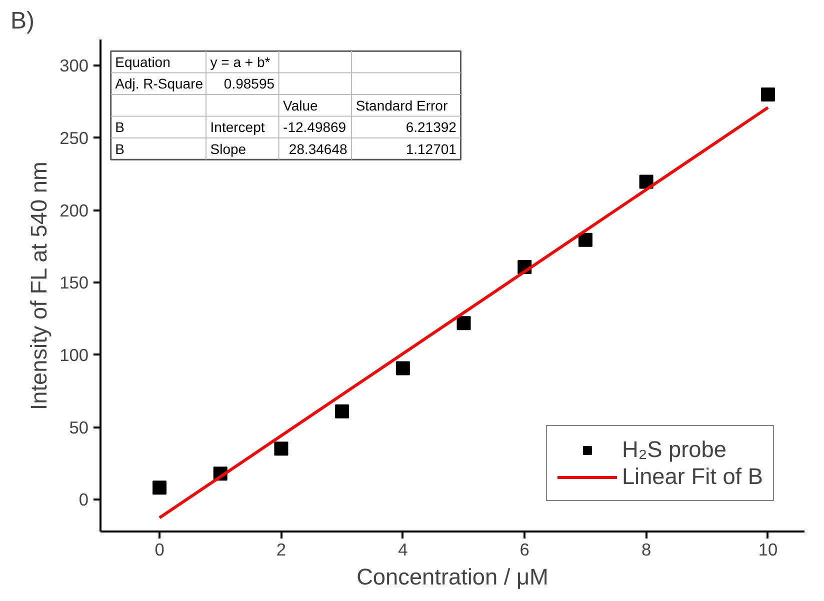  I want to click on x-tick-label: 10, so click(768, 550).